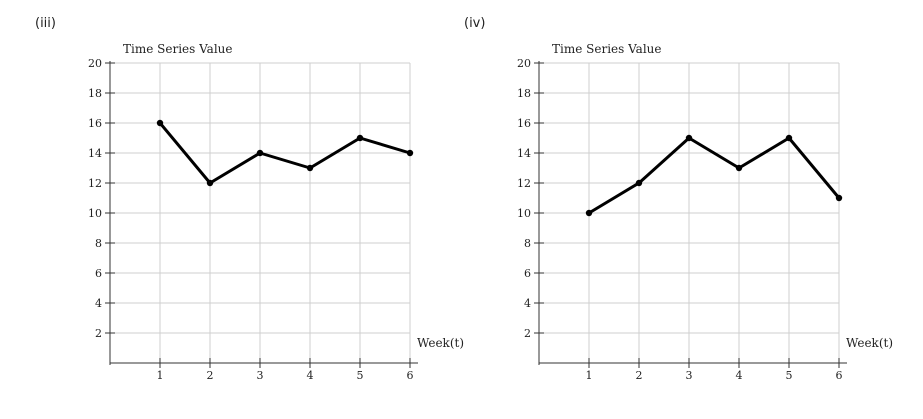 The width and height of the screenshot is (923, 419). What do you see at coordinates (45, 23) in the screenshot?
I see `panel-label-iii: (iii)` at bounding box center [45, 23].